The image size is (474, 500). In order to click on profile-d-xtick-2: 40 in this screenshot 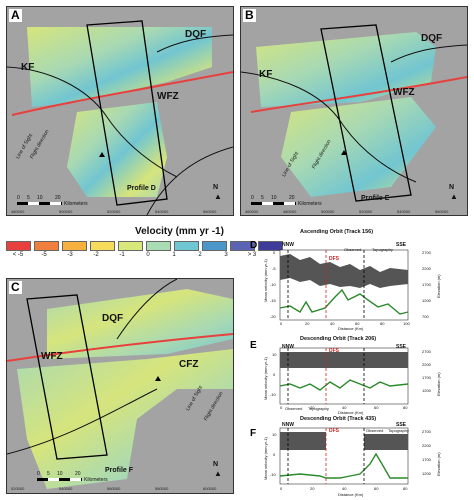, I will do `click(332, 323)`.